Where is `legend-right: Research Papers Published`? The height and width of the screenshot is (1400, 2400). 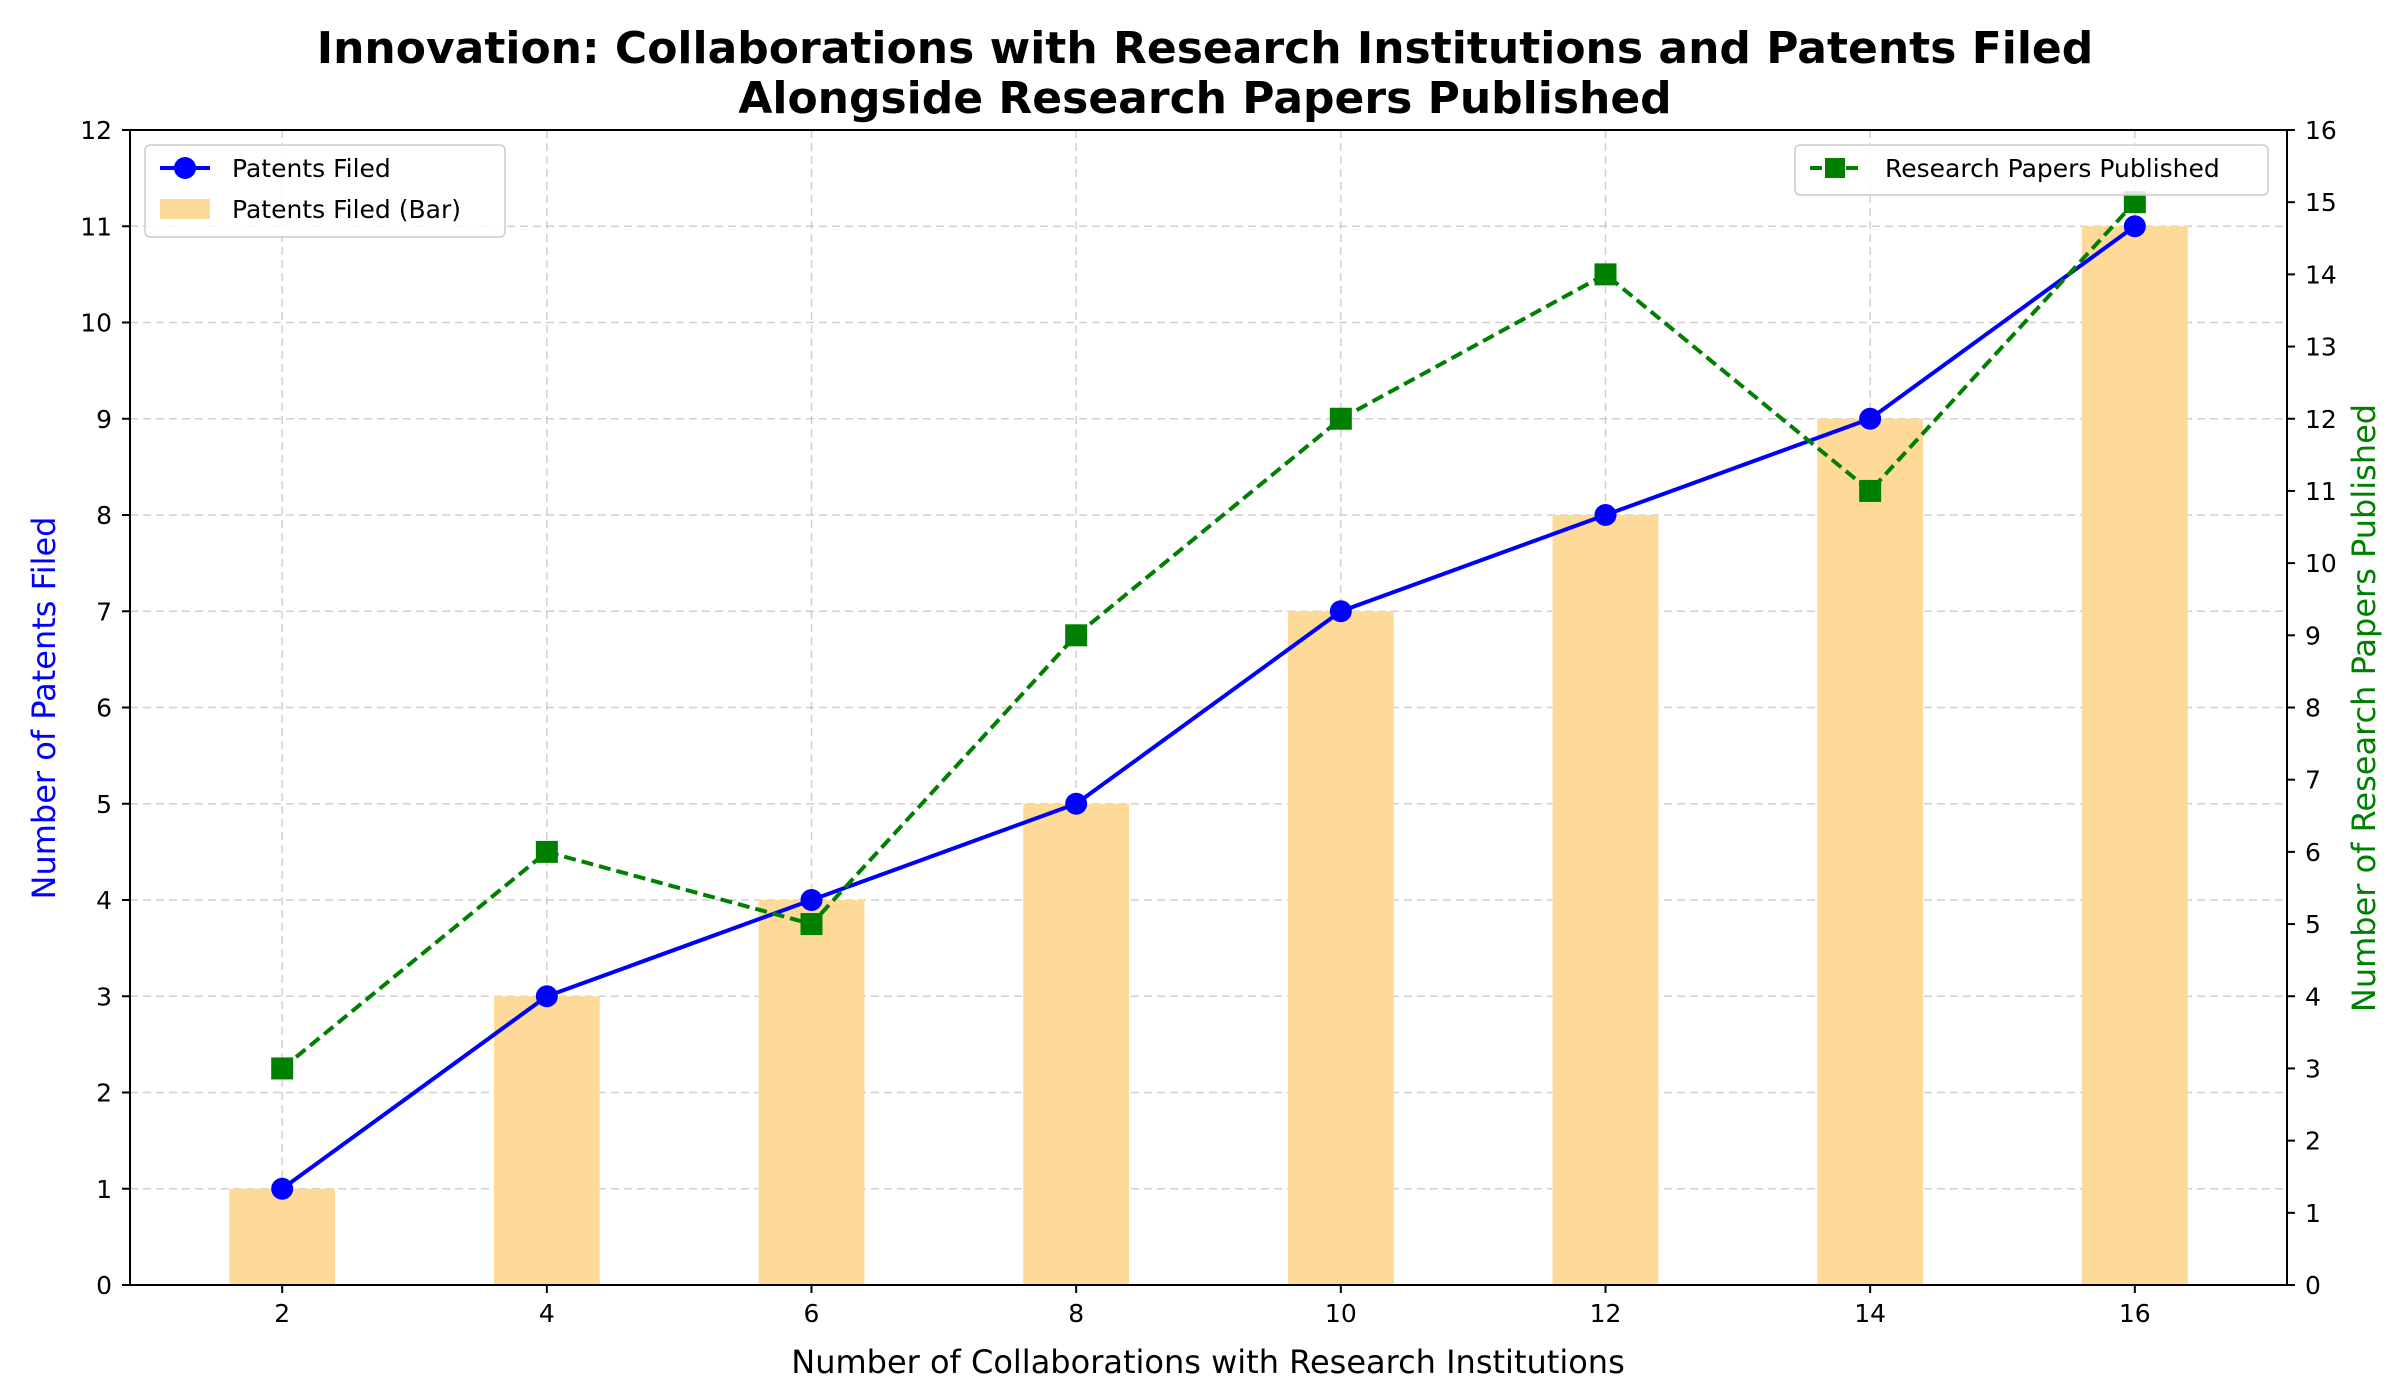
legend-right: Research Papers Published is located at coordinates (2031, 170).